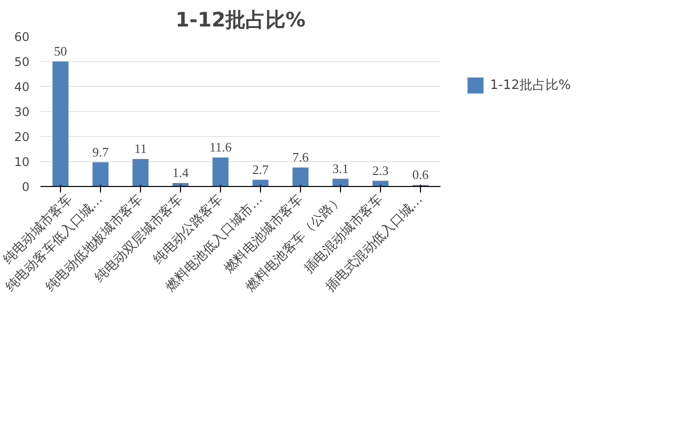 The height and width of the screenshot is (424, 687). What do you see at coordinates (140, 148) in the screenshot?
I see `data-label: 11` at bounding box center [140, 148].